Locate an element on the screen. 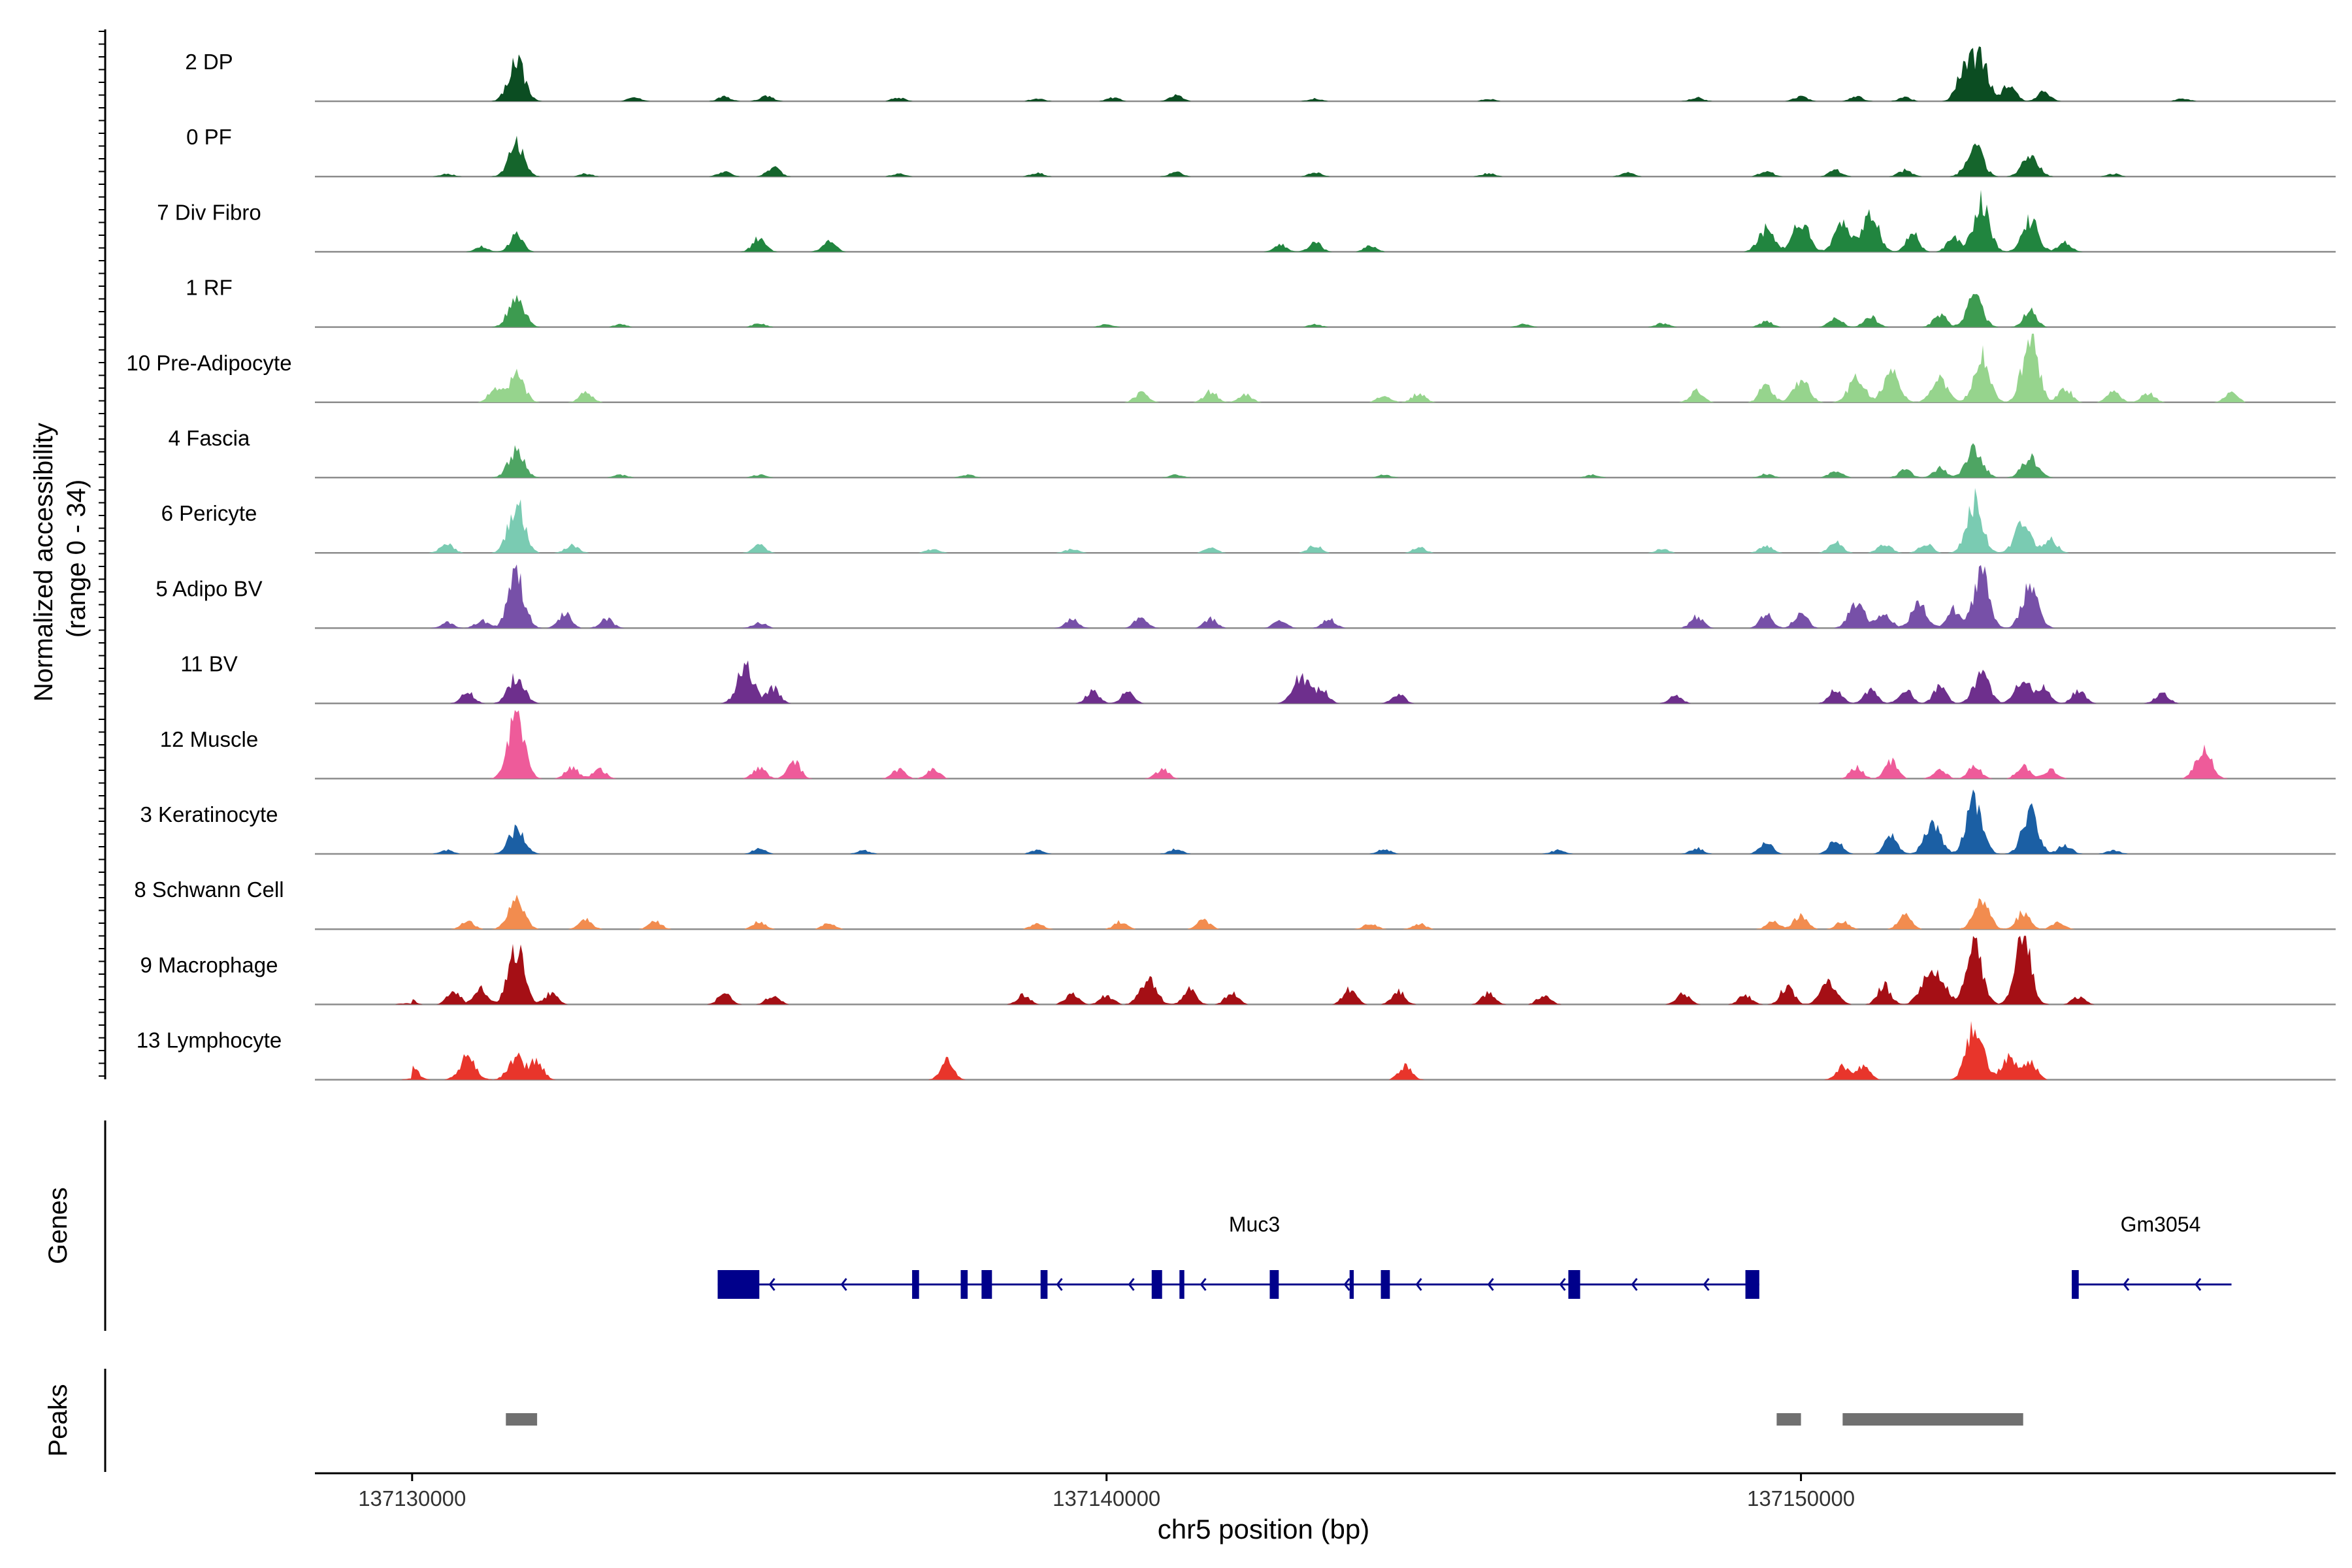 The image size is (2352, 1568). peak-track is located at coordinates (1264, 1419).